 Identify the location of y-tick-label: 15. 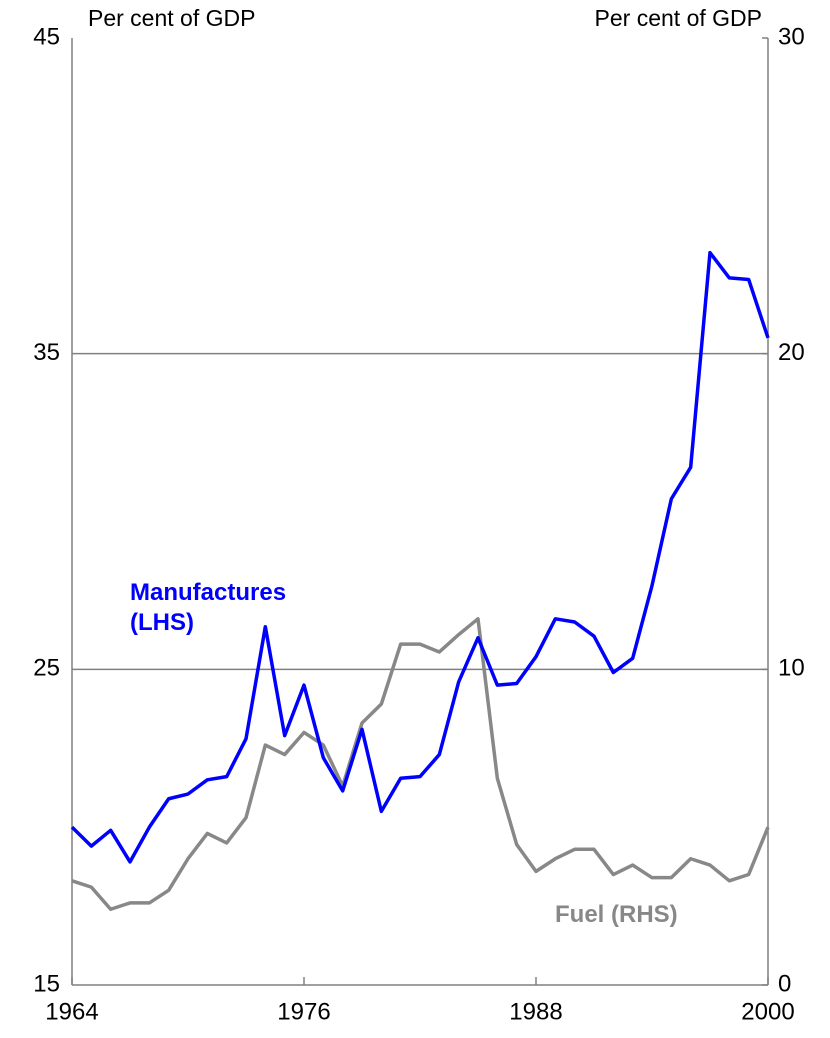
(46, 983).